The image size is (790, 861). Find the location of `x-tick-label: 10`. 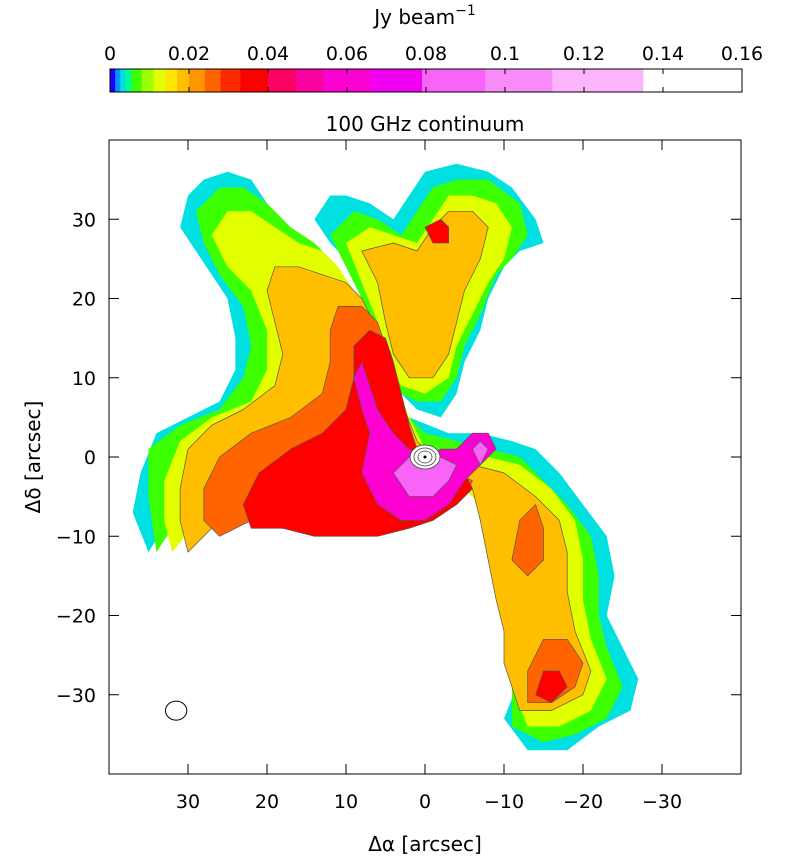

x-tick-label: 10 is located at coordinates (346, 802).